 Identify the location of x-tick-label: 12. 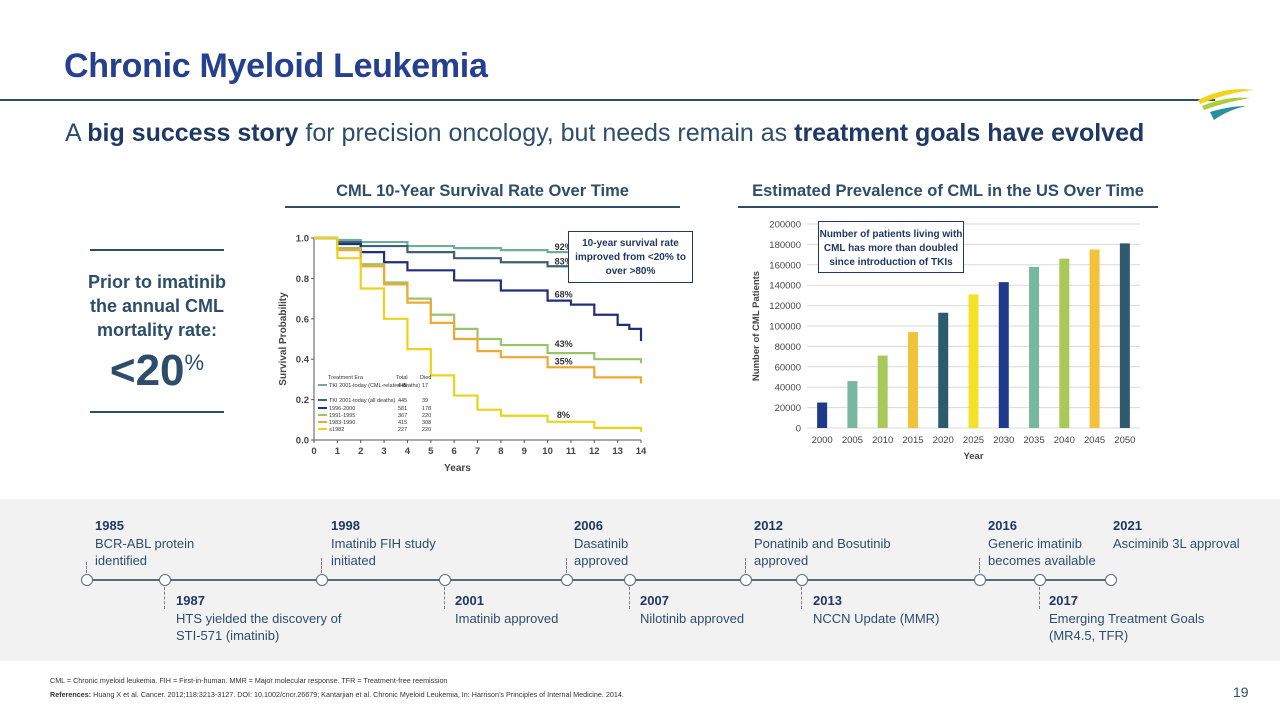
(594, 451).